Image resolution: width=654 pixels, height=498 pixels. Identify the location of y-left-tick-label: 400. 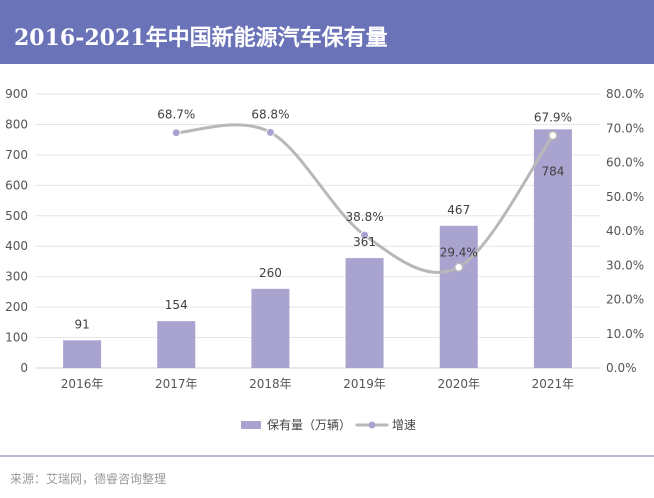
(16, 246).